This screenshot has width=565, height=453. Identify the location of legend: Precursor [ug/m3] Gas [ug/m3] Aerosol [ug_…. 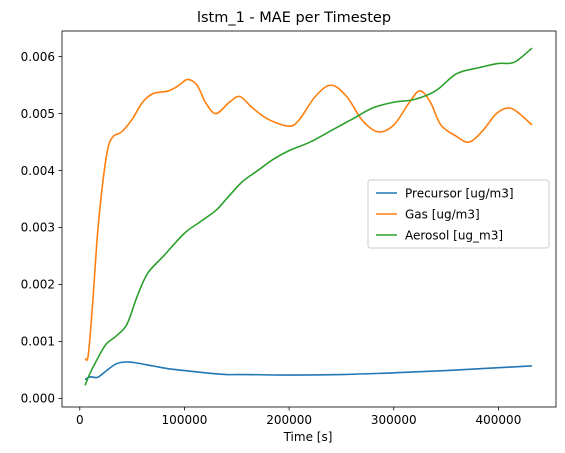
(458, 214).